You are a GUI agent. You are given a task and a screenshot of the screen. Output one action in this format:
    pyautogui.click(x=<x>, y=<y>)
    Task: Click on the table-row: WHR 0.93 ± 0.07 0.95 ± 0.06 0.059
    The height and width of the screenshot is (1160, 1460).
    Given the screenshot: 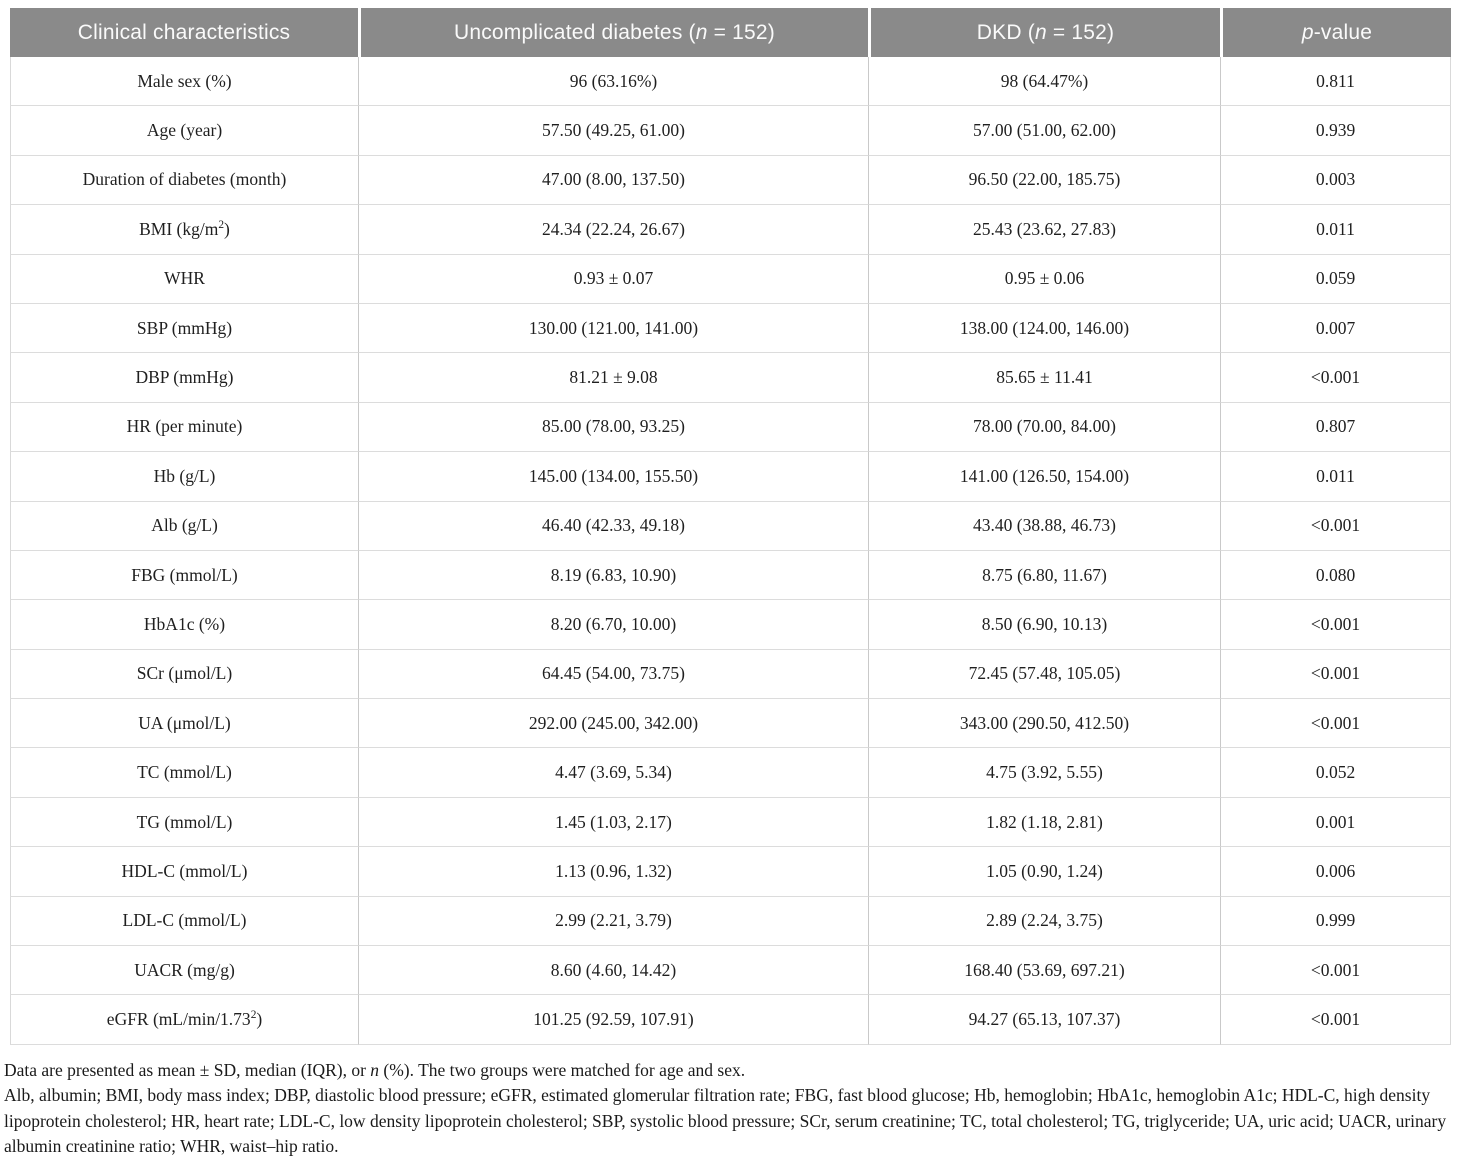 What is the action you would take?
    pyautogui.click(x=730, y=279)
    